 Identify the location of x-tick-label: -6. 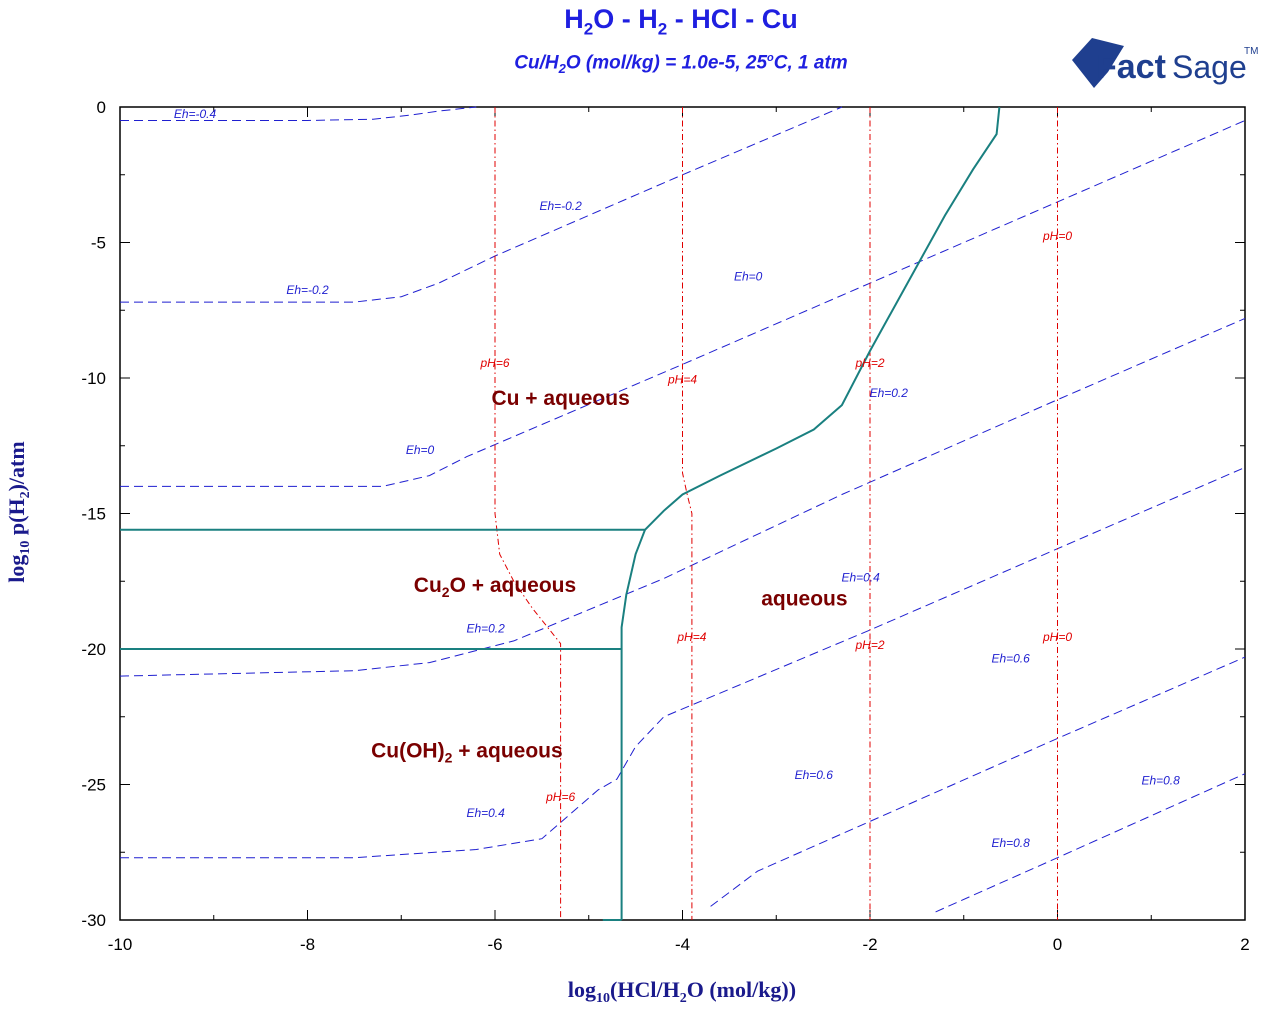
(494, 944).